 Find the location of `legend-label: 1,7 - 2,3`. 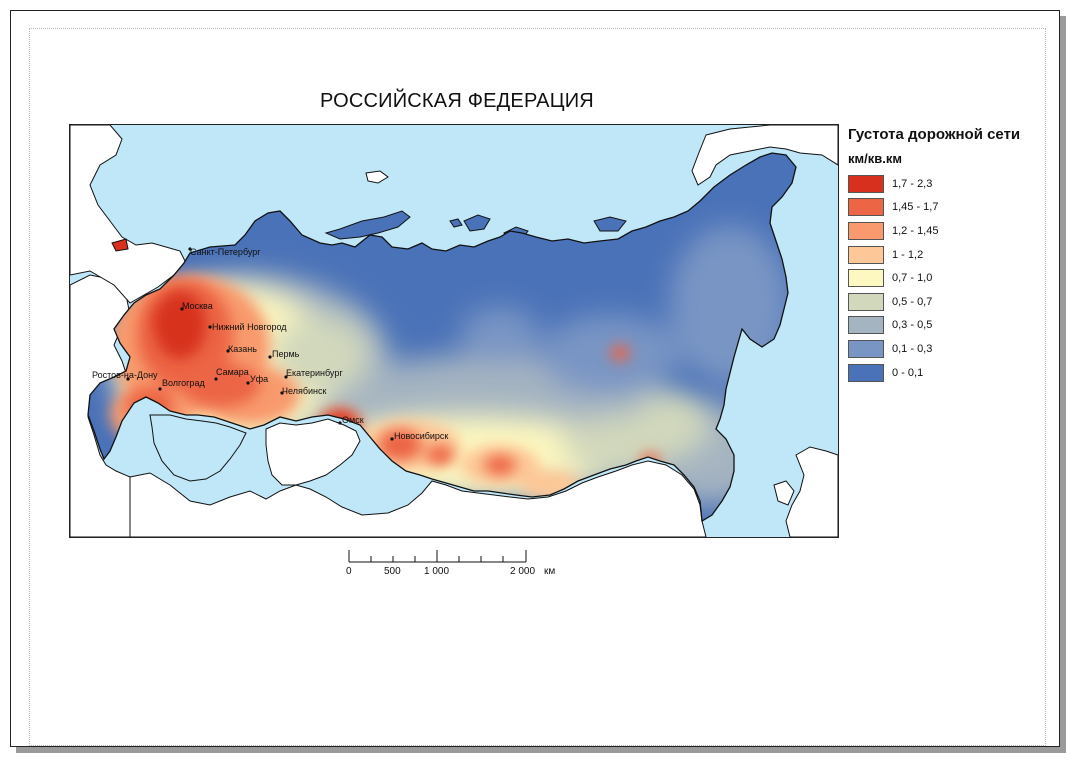

legend-label: 1,7 - 2,3 is located at coordinates (912, 183).